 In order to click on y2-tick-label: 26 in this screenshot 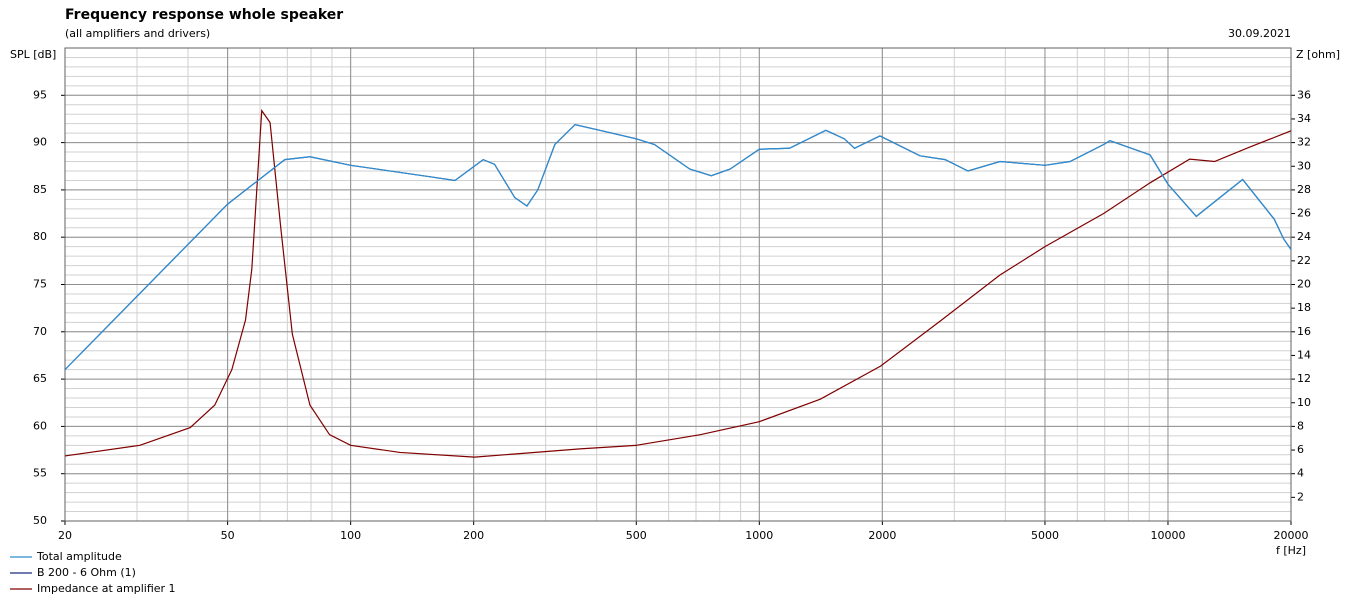, I will do `click(1304, 213)`.